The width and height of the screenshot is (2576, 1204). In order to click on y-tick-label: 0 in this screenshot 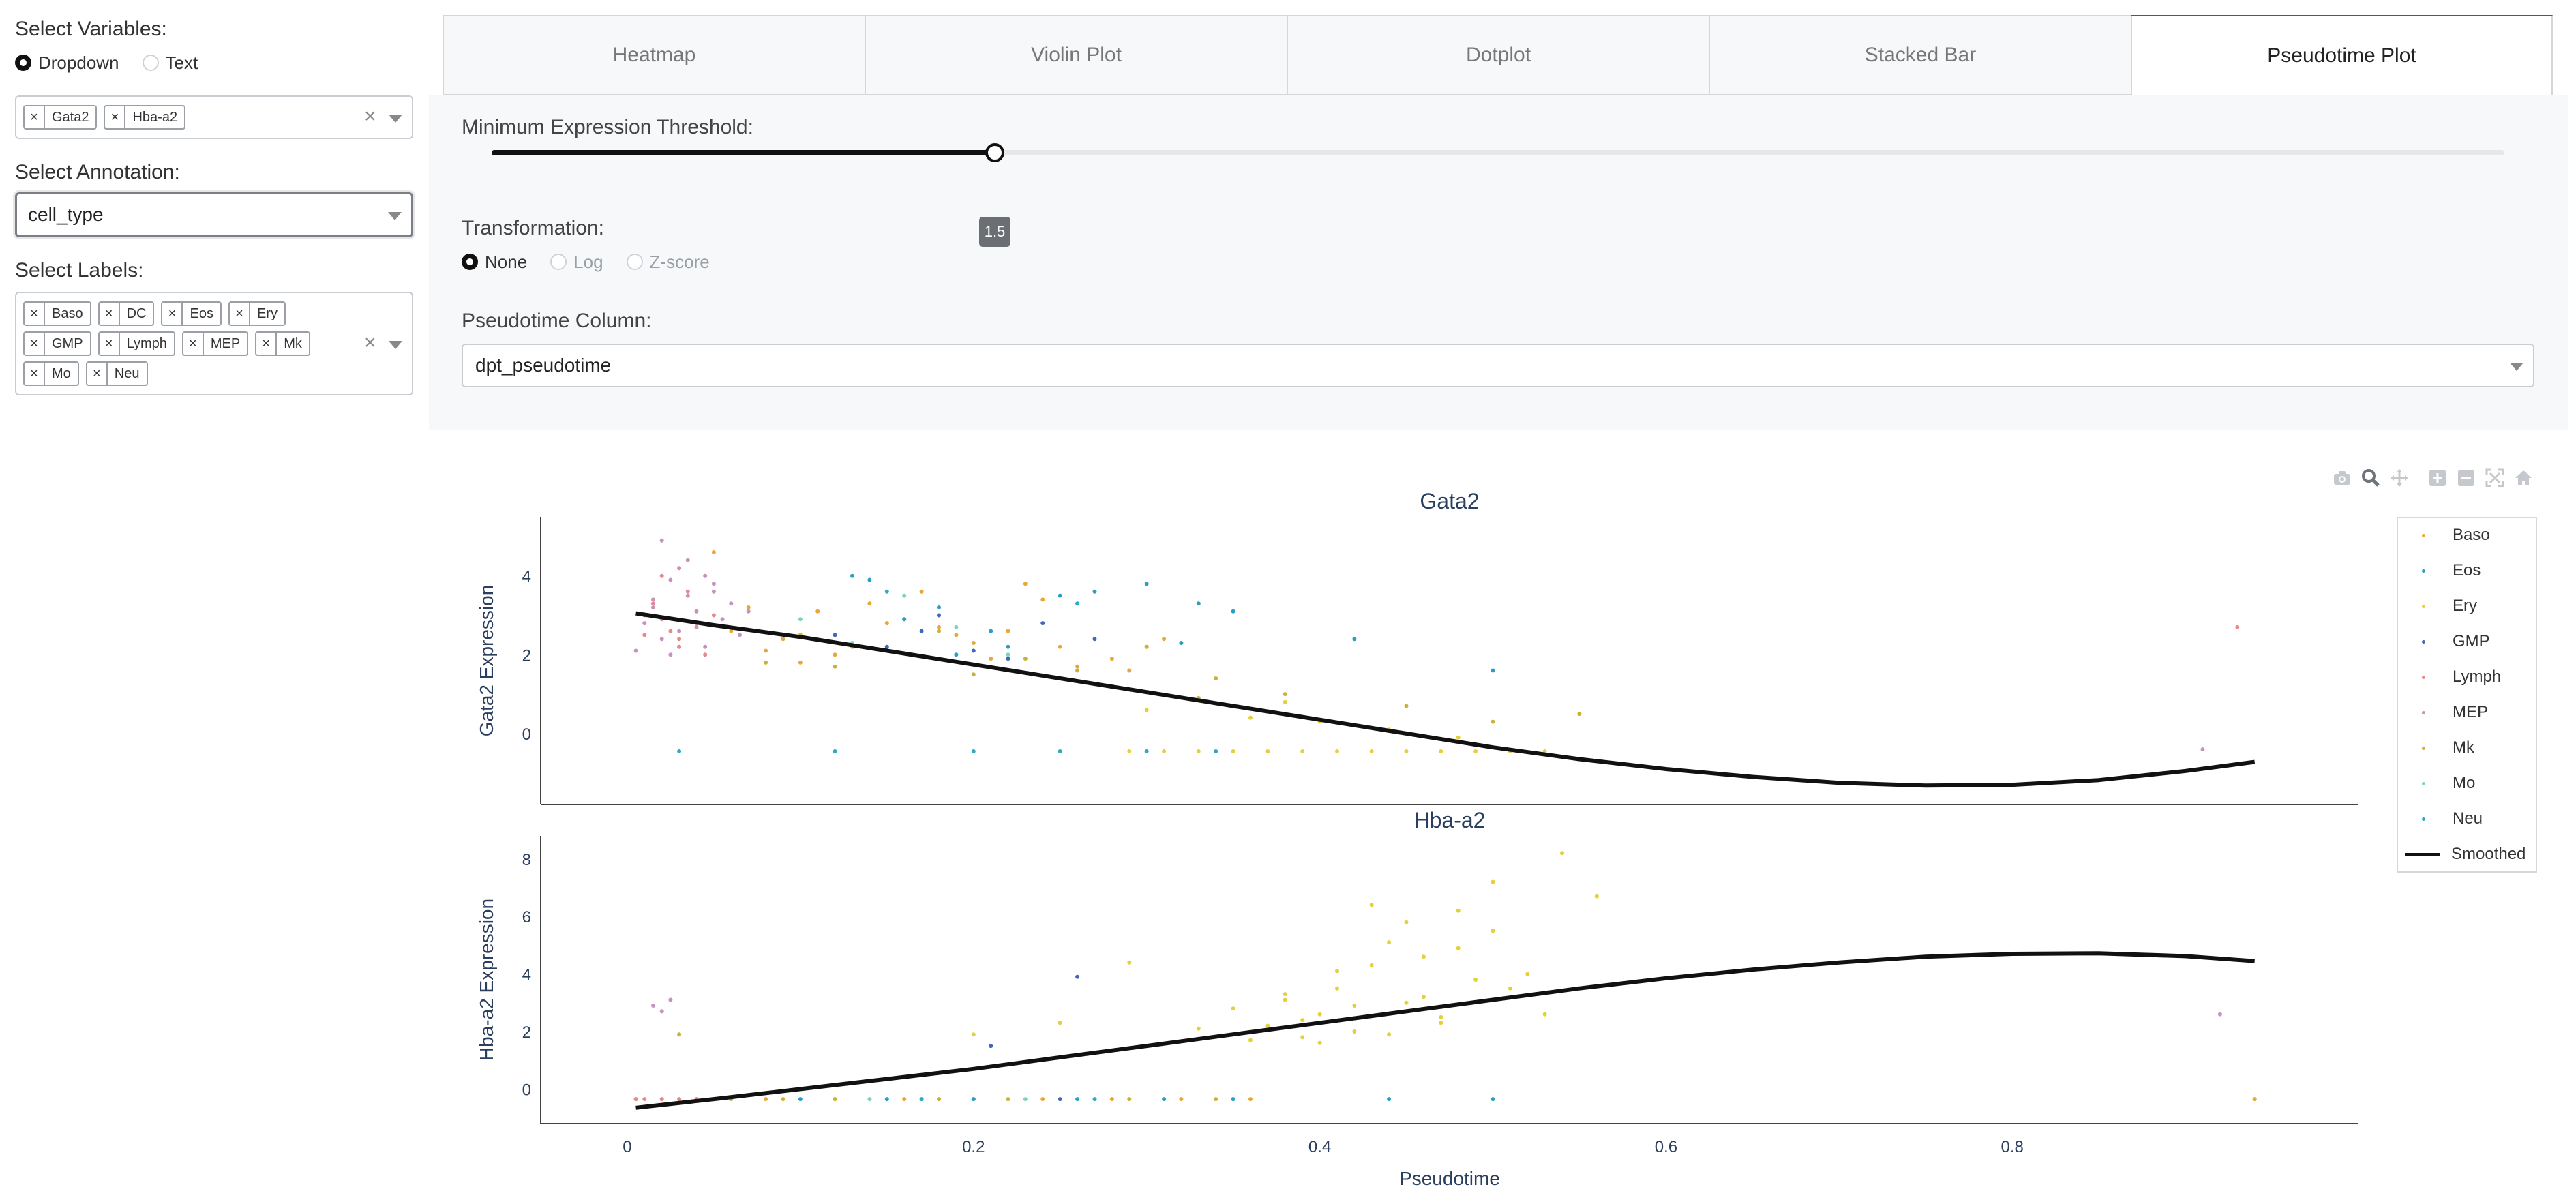, I will do `click(526, 734)`.